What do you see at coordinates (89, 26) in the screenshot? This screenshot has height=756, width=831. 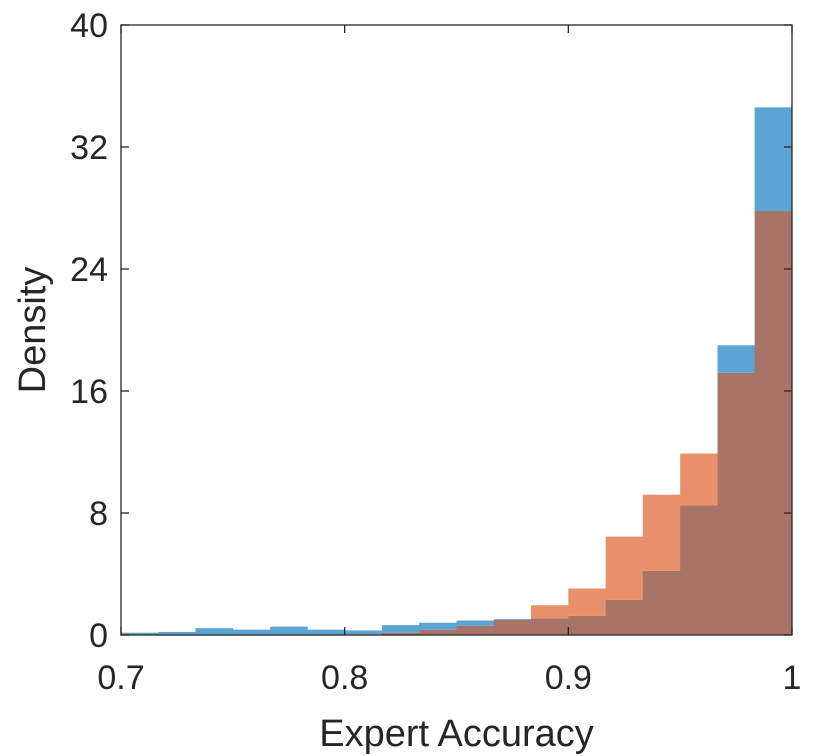 I see `y-tick-label: 40` at bounding box center [89, 26].